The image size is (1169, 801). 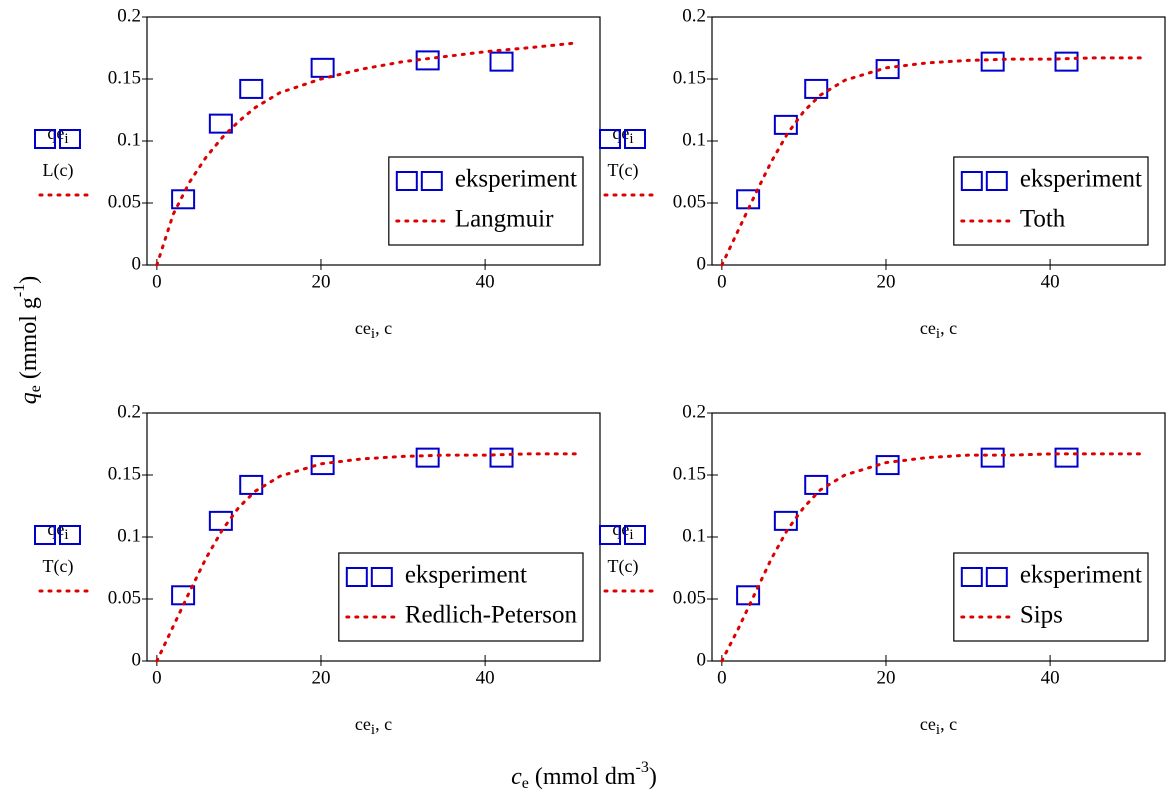 What do you see at coordinates (19, 290) in the screenshot?
I see `superscript: -1` at bounding box center [19, 290].